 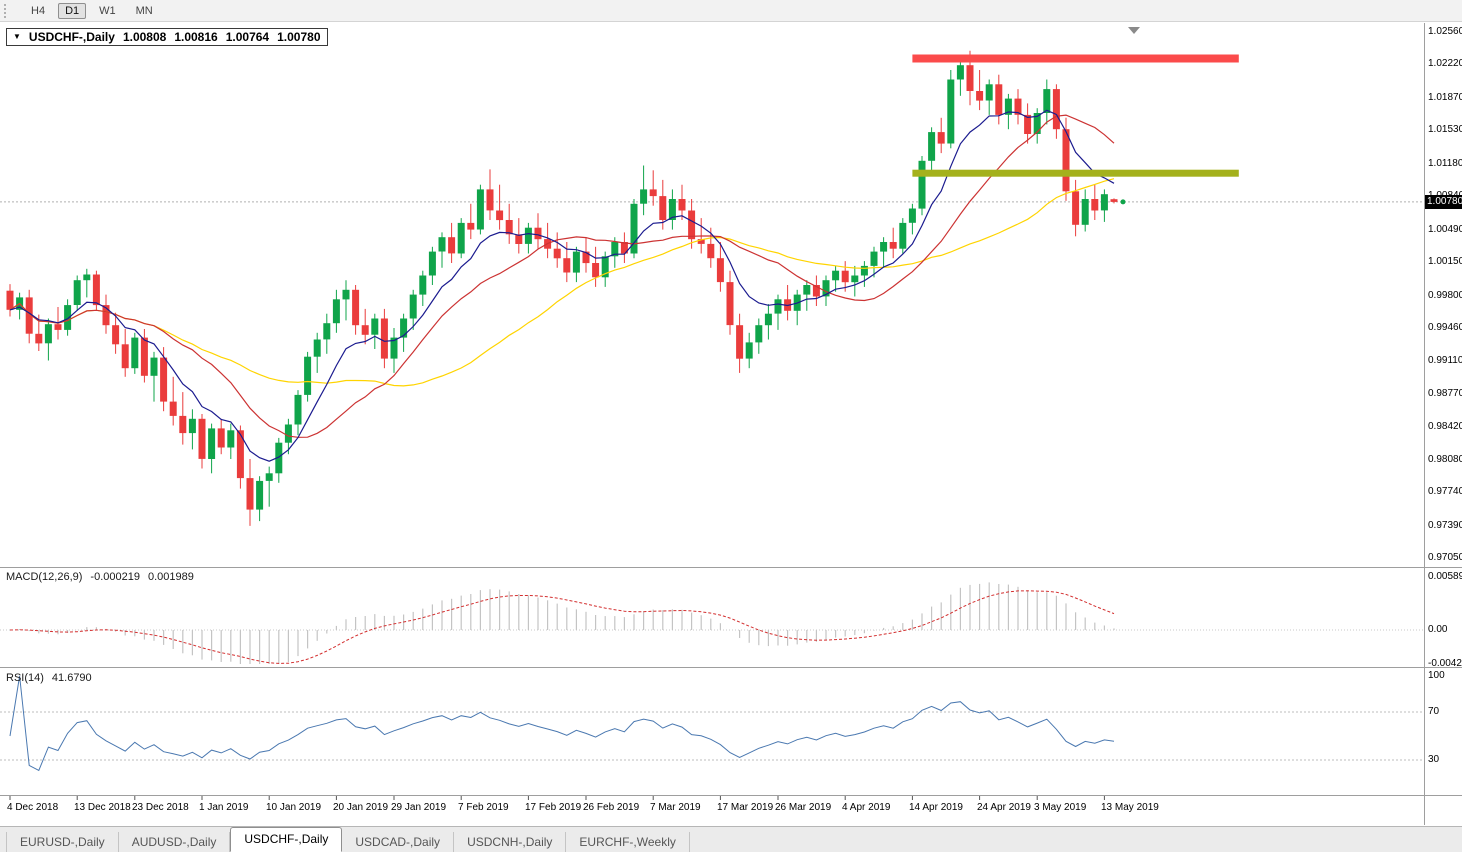 What do you see at coordinates (144, 10) in the screenshot?
I see `timeframe-button-mn: MN` at bounding box center [144, 10].